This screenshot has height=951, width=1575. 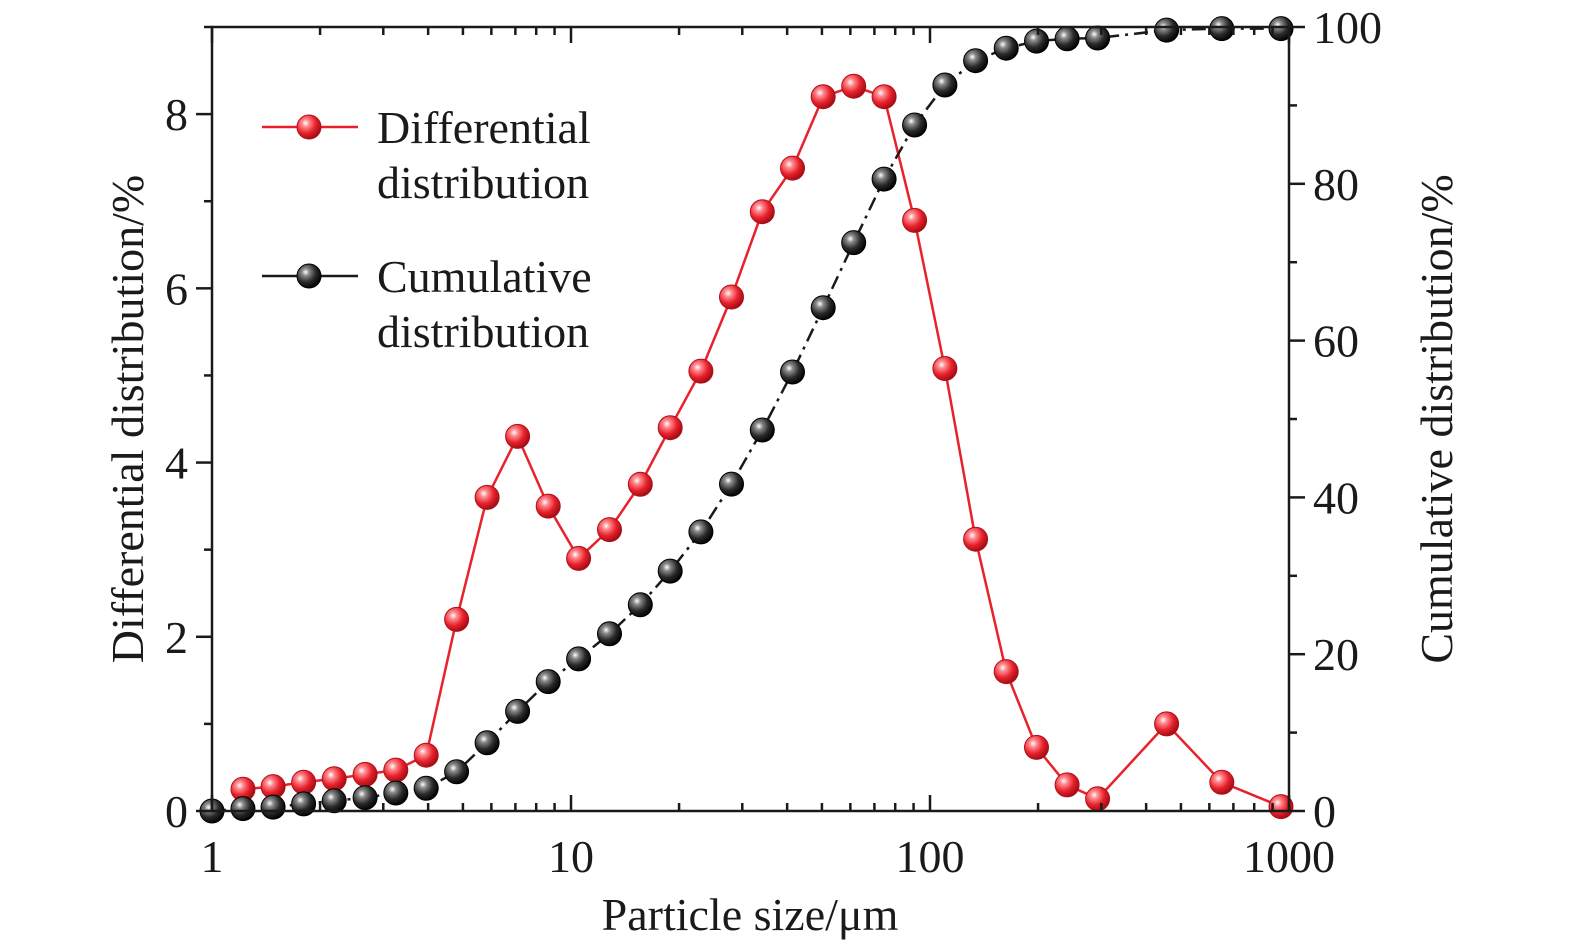 What do you see at coordinates (1336, 341) in the screenshot?
I see `y-right-tick-label: 60` at bounding box center [1336, 341].